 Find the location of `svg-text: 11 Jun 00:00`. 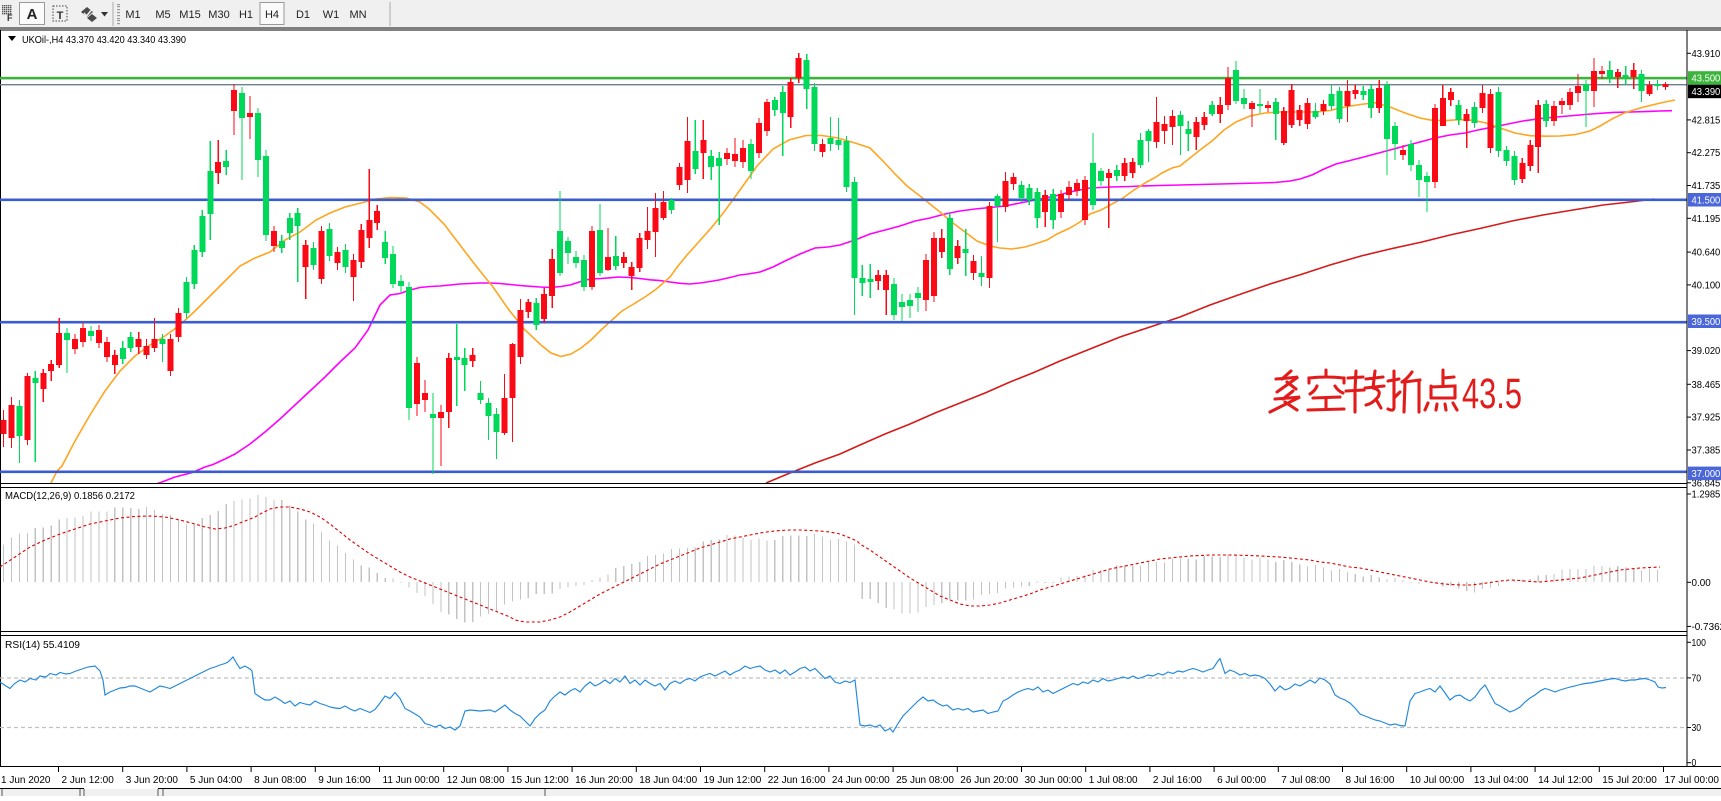

svg-text: 11 Jun 00:00 is located at coordinates (412, 780).